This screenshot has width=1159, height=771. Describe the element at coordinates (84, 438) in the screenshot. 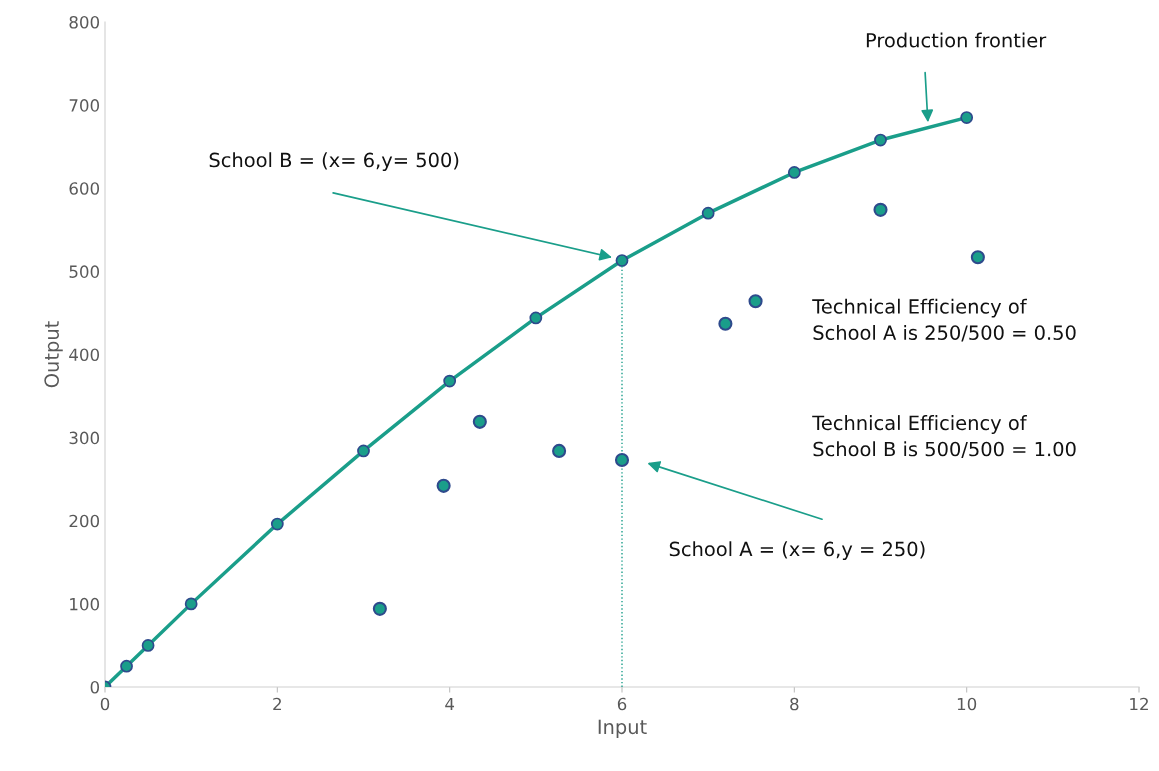

I see `y-tick-label: 300` at that location.